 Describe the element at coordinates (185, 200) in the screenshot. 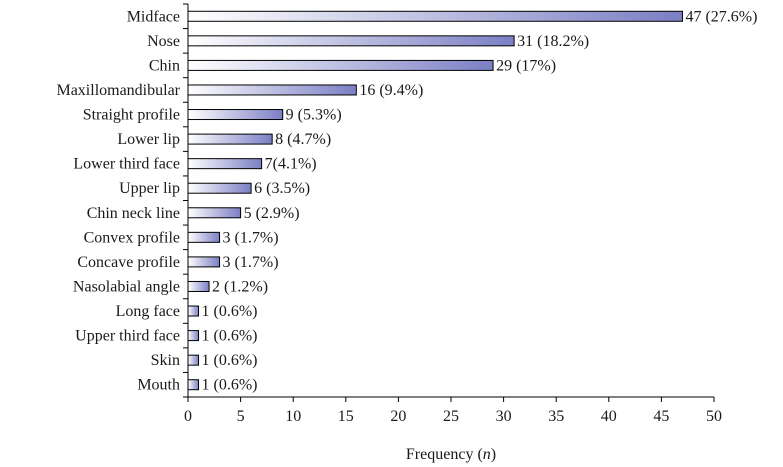

I see `y-axis-ticks` at that location.